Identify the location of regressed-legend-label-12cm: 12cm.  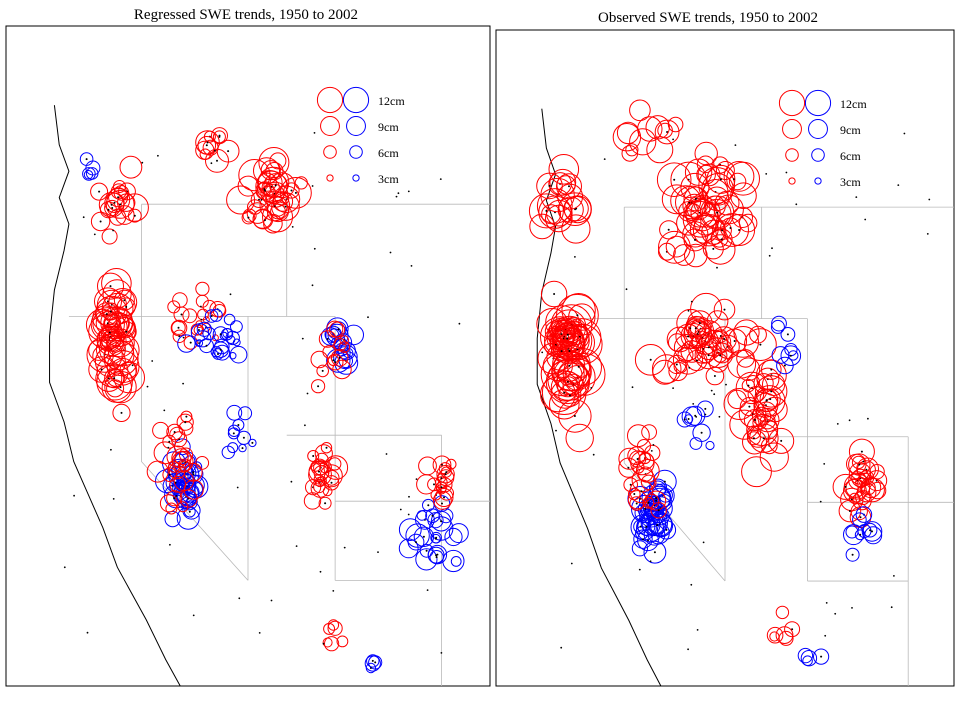
(391, 101).